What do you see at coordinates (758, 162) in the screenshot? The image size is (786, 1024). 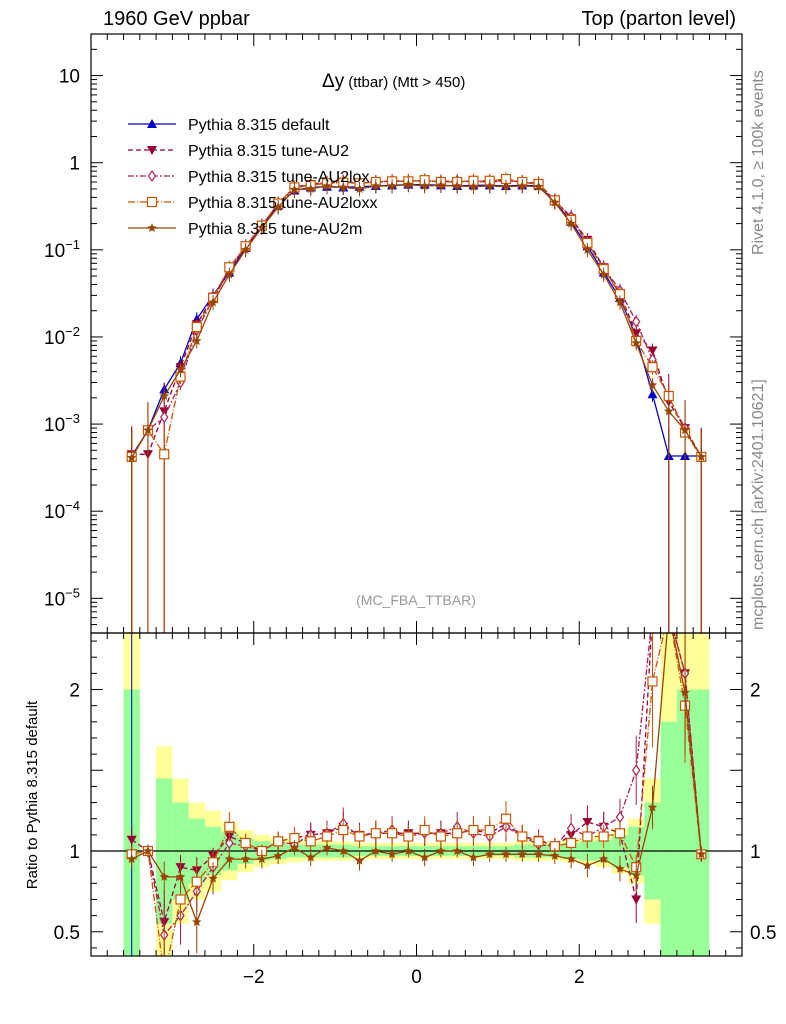 I see `rivet-version: Rivet 4.1.0, ≥ 100k events` at bounding box center [758, 162].